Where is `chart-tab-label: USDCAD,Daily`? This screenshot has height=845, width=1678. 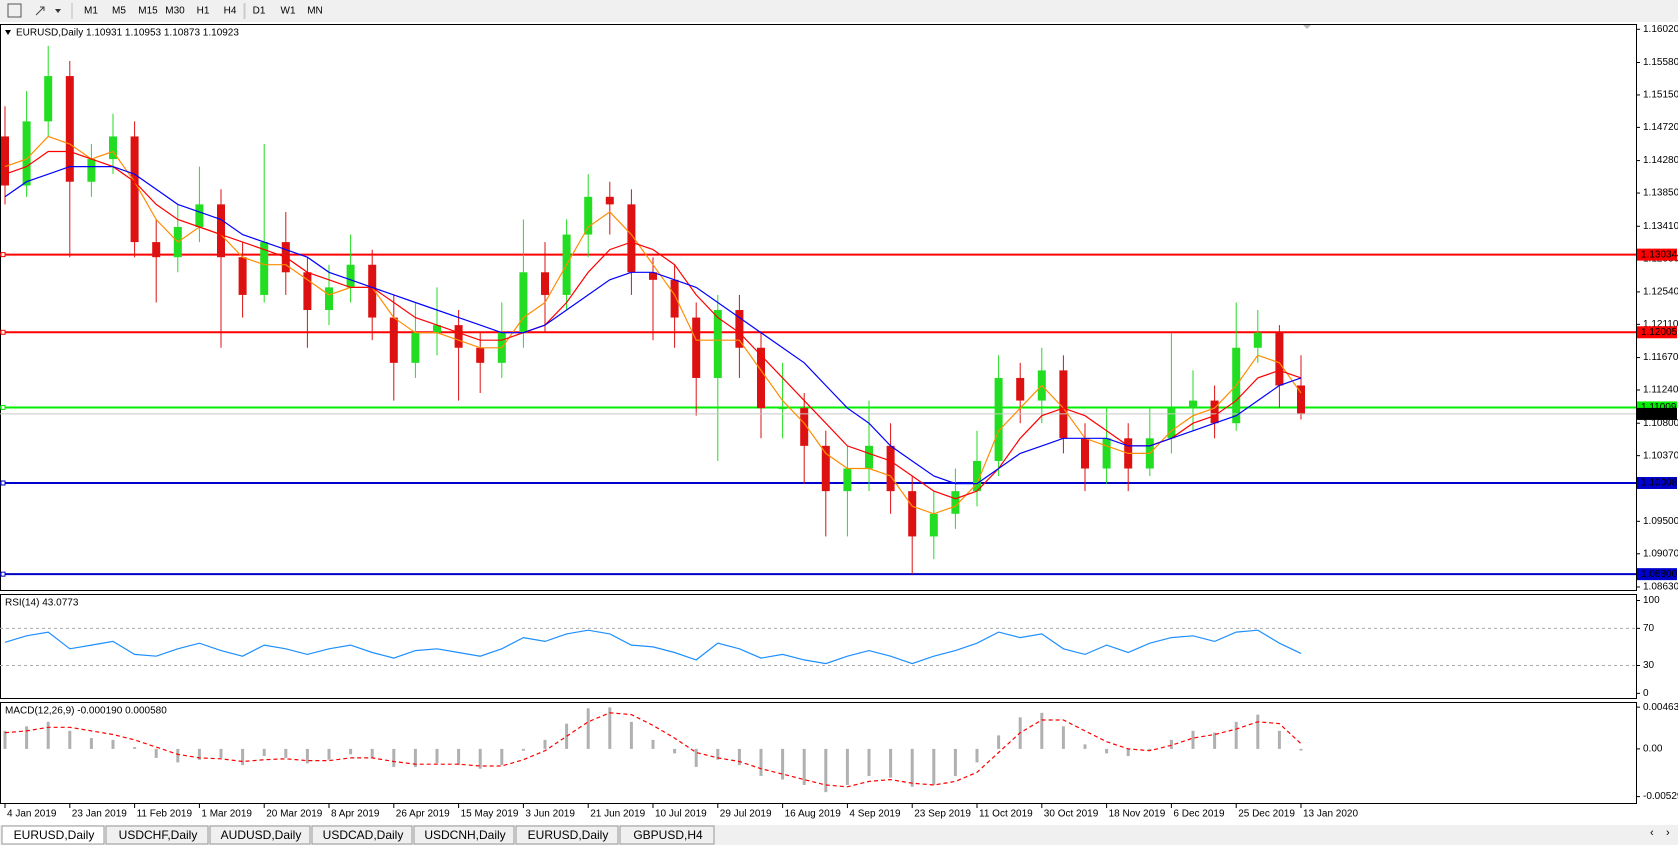 chart-tab-label: USDCAD,Daily is located at coordinates (363, 835).